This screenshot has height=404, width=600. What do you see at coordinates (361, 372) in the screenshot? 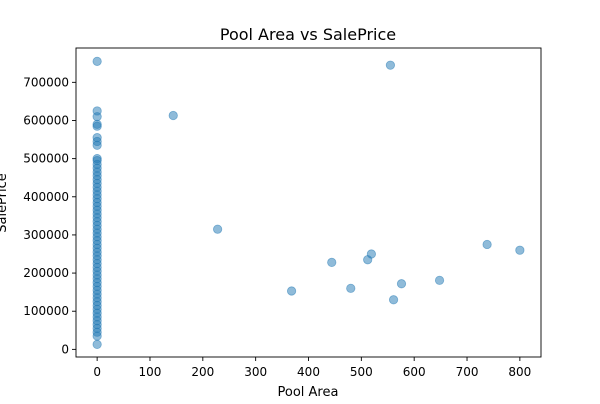
I see `x-tick-label: 500` at bounding box center [361, 372].